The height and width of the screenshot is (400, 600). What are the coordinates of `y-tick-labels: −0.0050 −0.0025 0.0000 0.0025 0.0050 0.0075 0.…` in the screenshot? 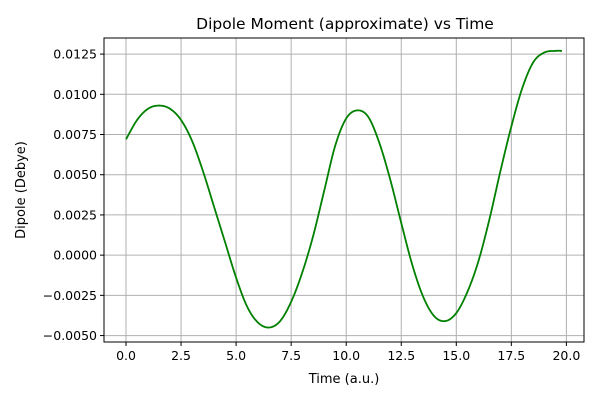 It's located at (70, 195).